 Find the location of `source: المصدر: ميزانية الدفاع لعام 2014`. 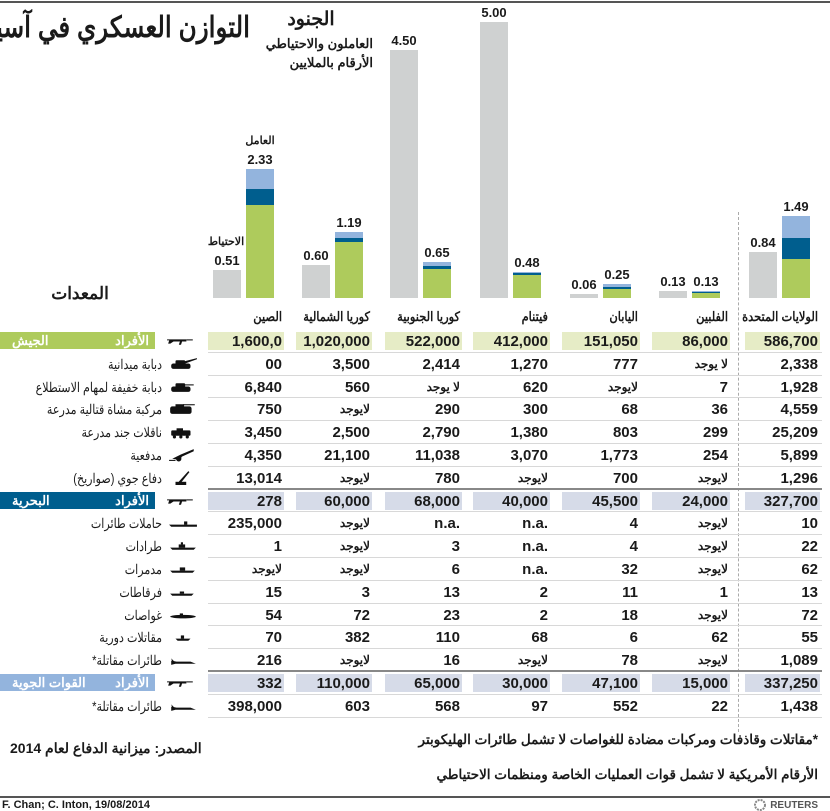

source: المصدر: ميزانية الدفاع لعام 2014 is located at coordinates (106, 748).